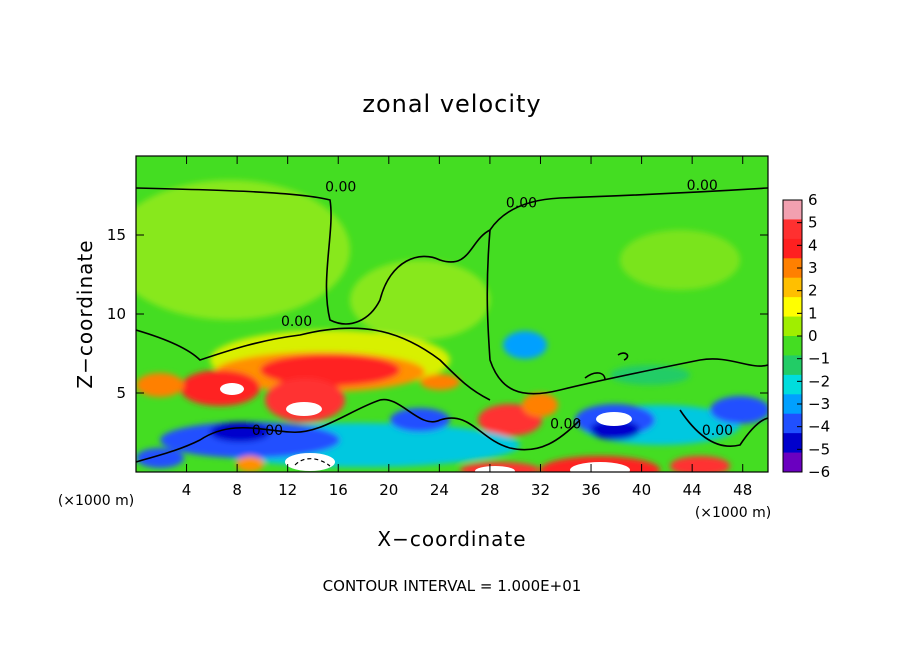 The width and height of the screenshot is (904, 654). I want to click on x-tick-label: 4, so click(187, 490).